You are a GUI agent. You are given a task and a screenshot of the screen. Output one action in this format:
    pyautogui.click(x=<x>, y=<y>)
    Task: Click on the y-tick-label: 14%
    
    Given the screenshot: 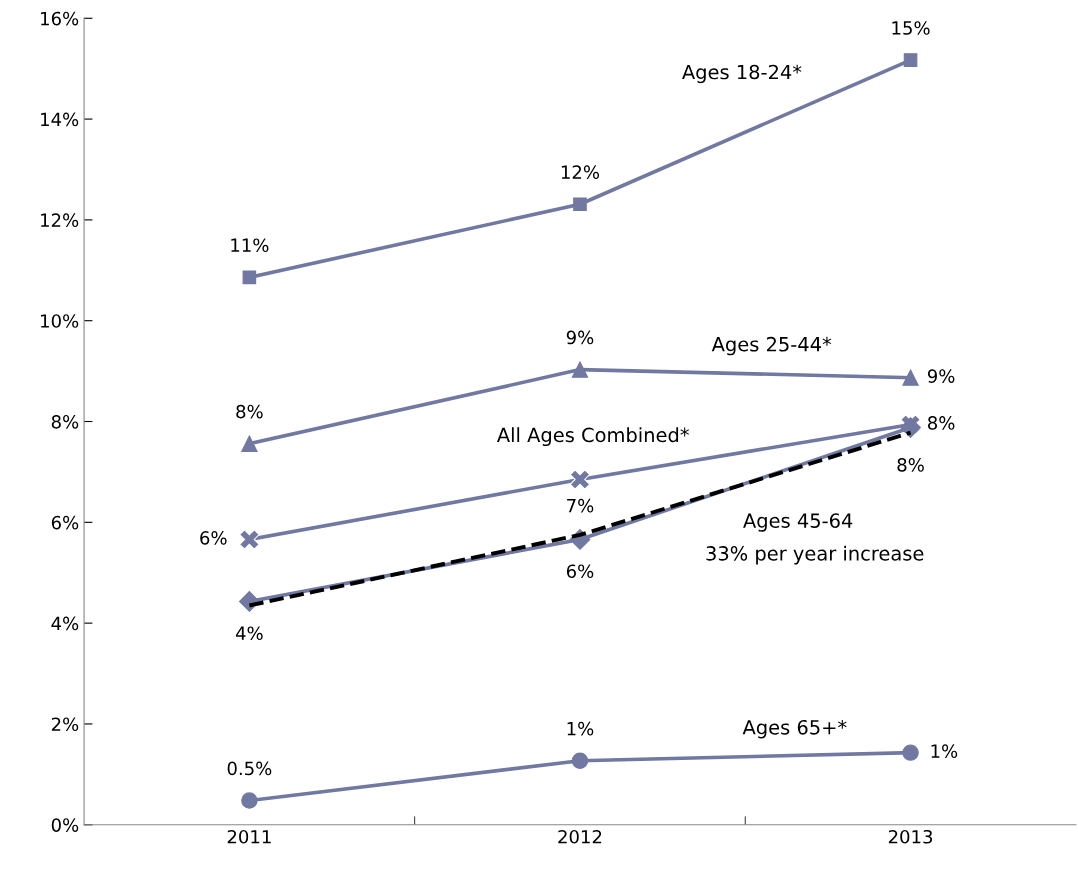 What is the action you would take?
    pyautogui.click(x=60, y=119)
    